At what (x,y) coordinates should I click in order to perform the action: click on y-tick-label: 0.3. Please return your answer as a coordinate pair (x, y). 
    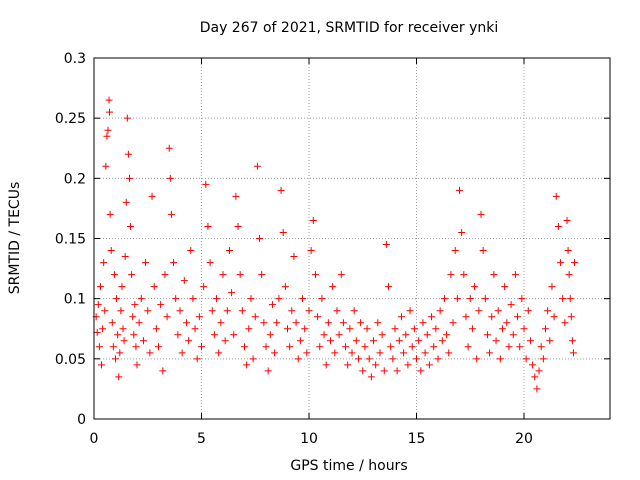
    Looking at the image, I should click on (75, 59).